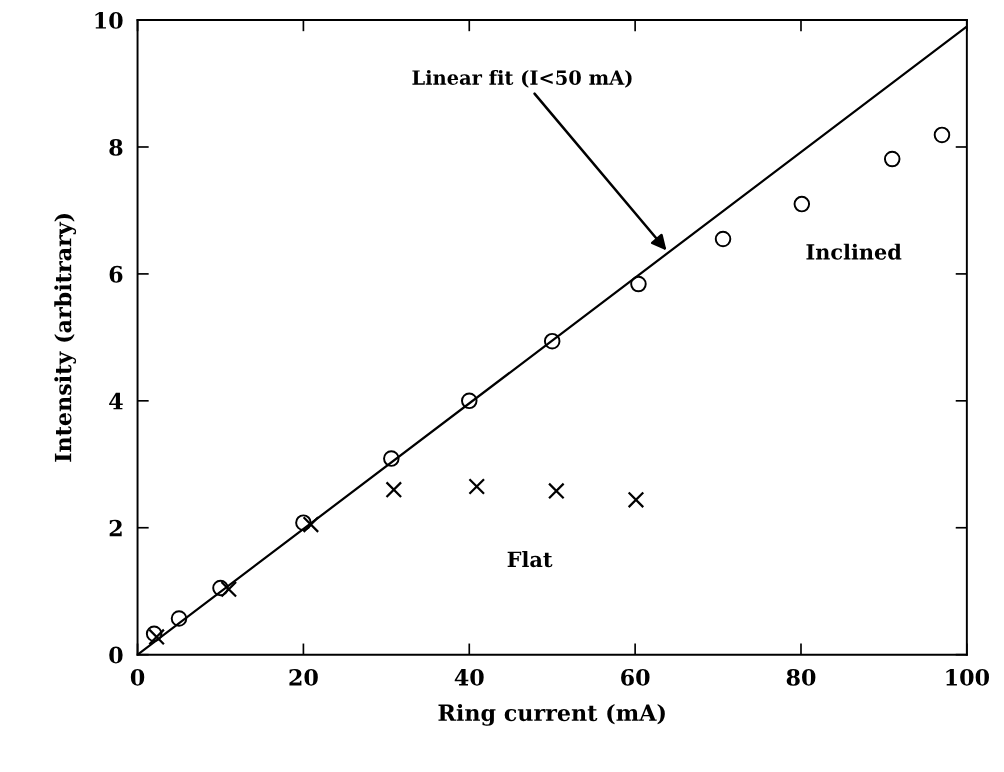 Image resolution: width=1004 pixels, height=772 pixels. Describe the element at coordinates (469, 677) in the screenshot. I see `x-tick-label: 40` at that location.